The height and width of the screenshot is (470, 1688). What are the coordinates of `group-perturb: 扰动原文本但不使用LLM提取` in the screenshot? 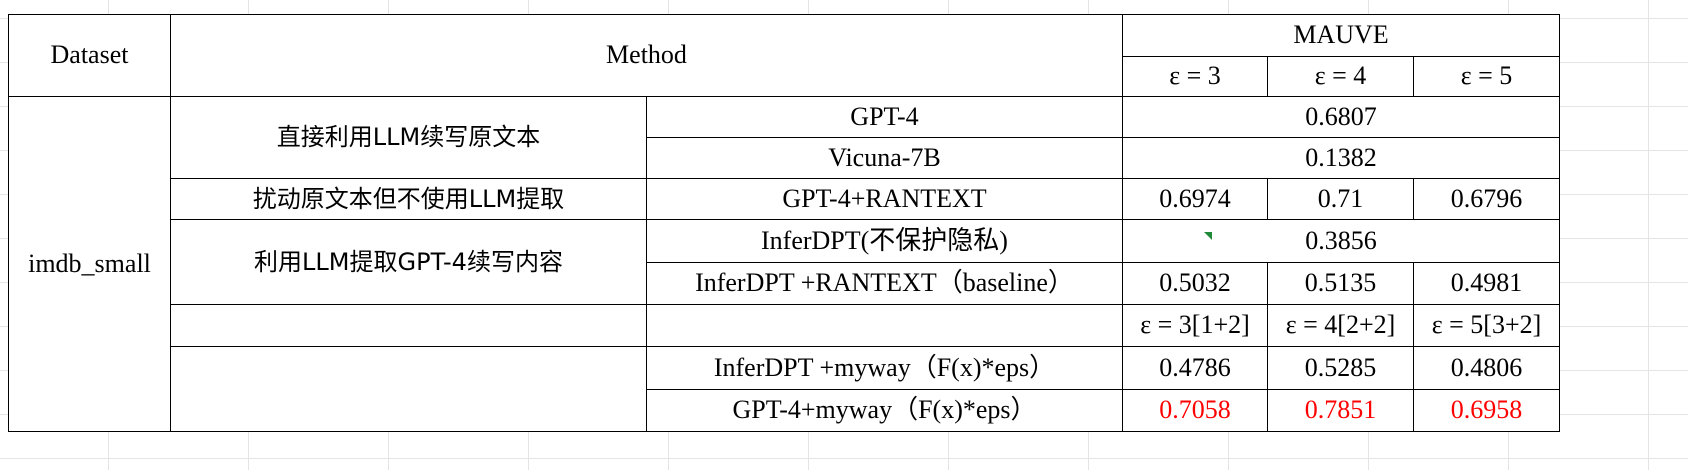 It's located at (408, 199).